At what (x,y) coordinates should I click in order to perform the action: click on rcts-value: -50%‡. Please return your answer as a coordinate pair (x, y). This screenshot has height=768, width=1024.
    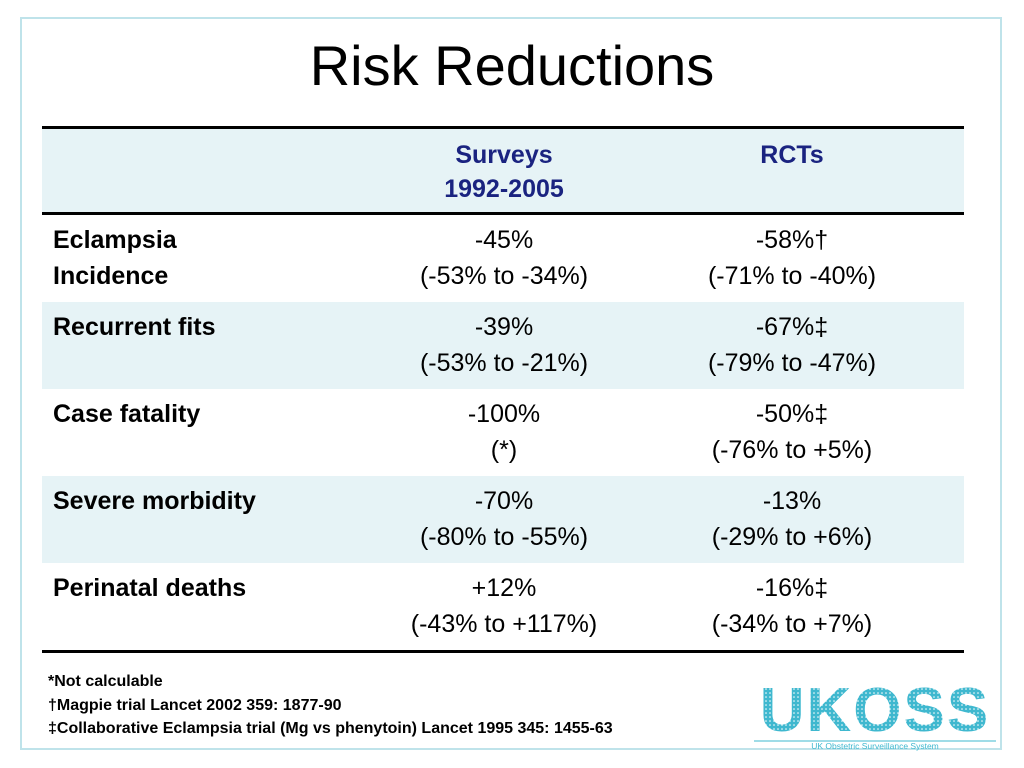
    Looking at the image, I should click on (792, 414).